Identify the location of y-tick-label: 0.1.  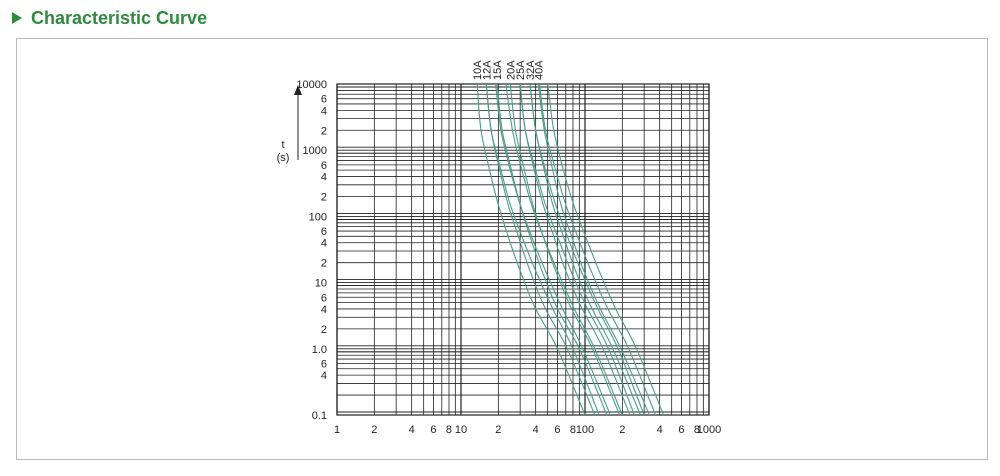
(319, 416).